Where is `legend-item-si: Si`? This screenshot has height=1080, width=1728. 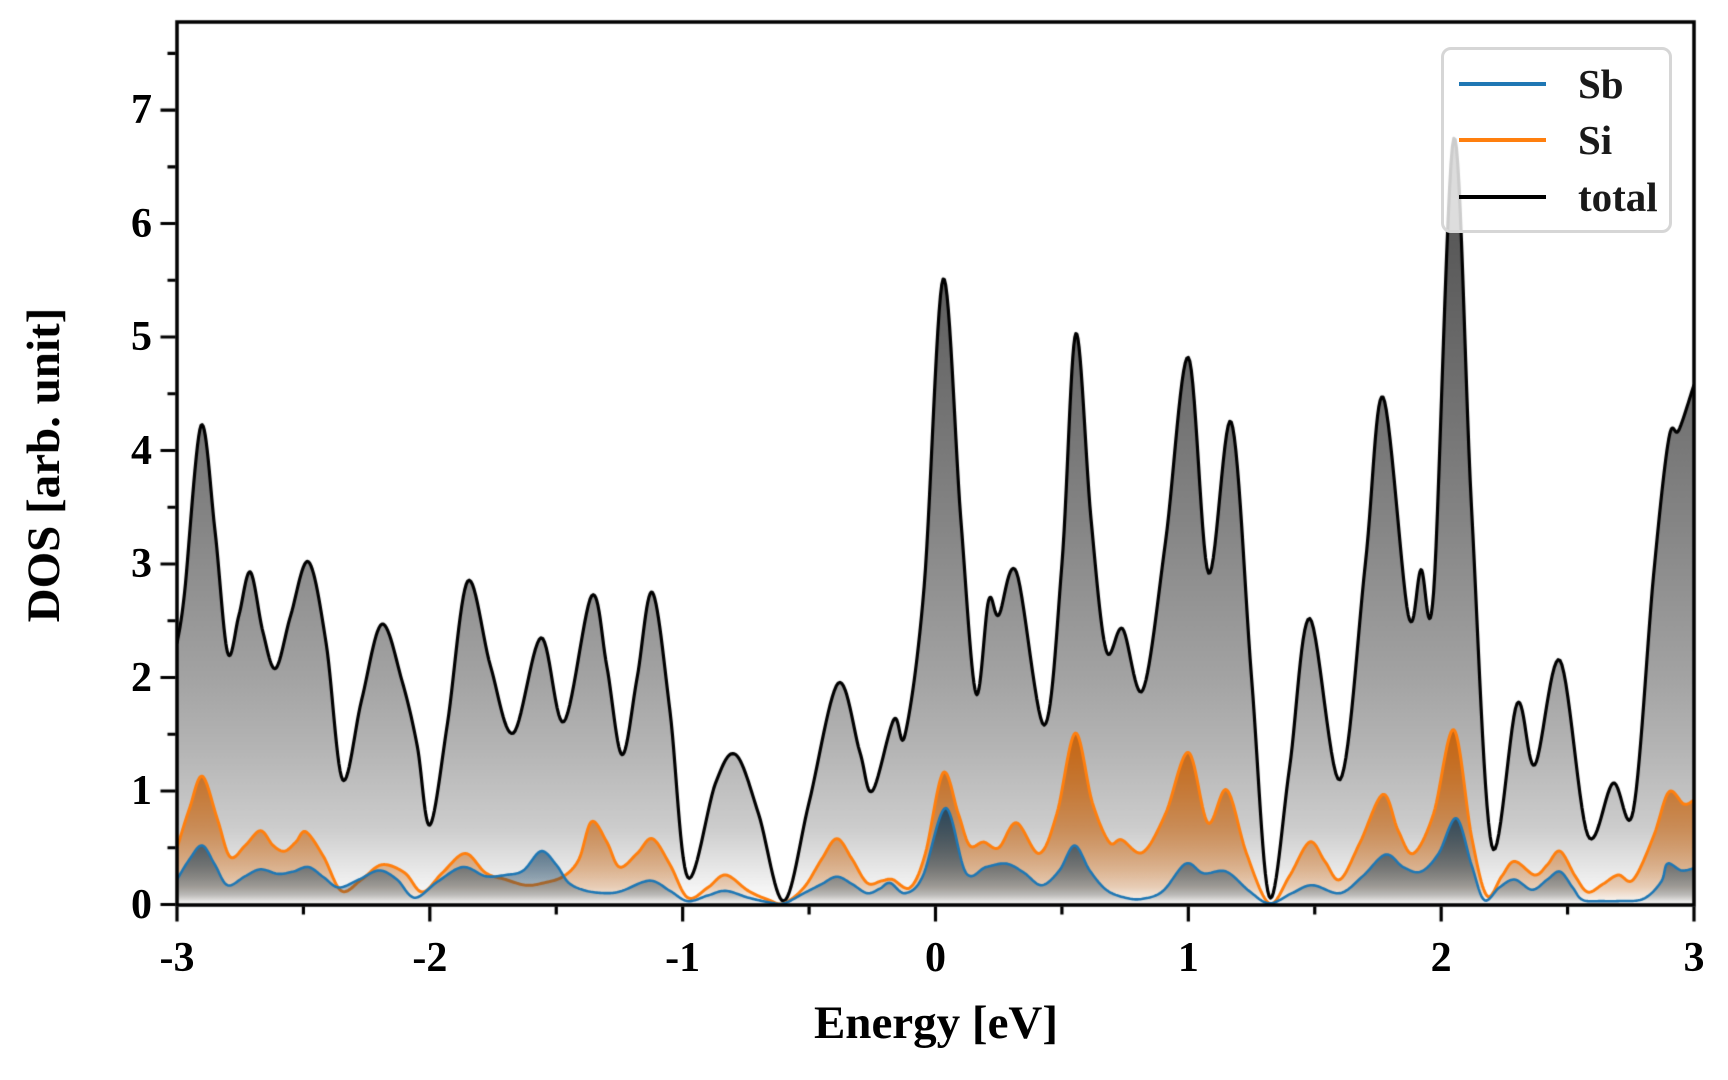
legend-item-si: Si is located at coordinates (1556, 140).